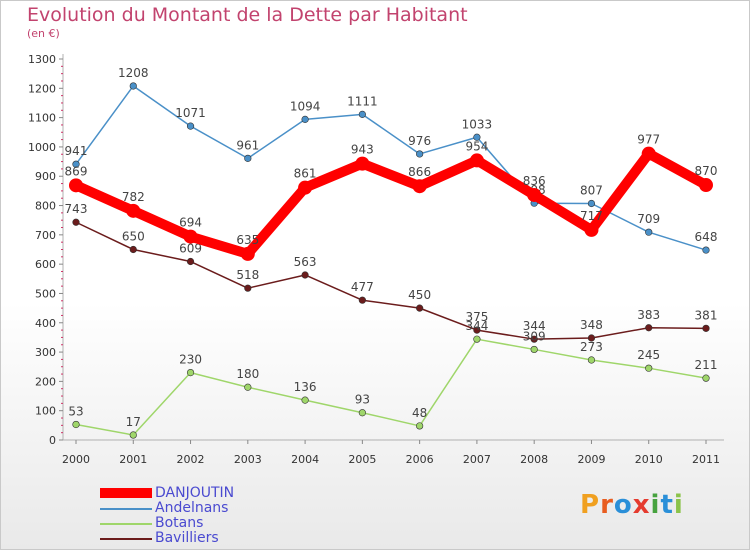 The width and height of the screenshot is (750, 550). What do you see at coordinates (362, 400) in the screenshot?
I see `data-label: 93` at bounding box center [362, 400].